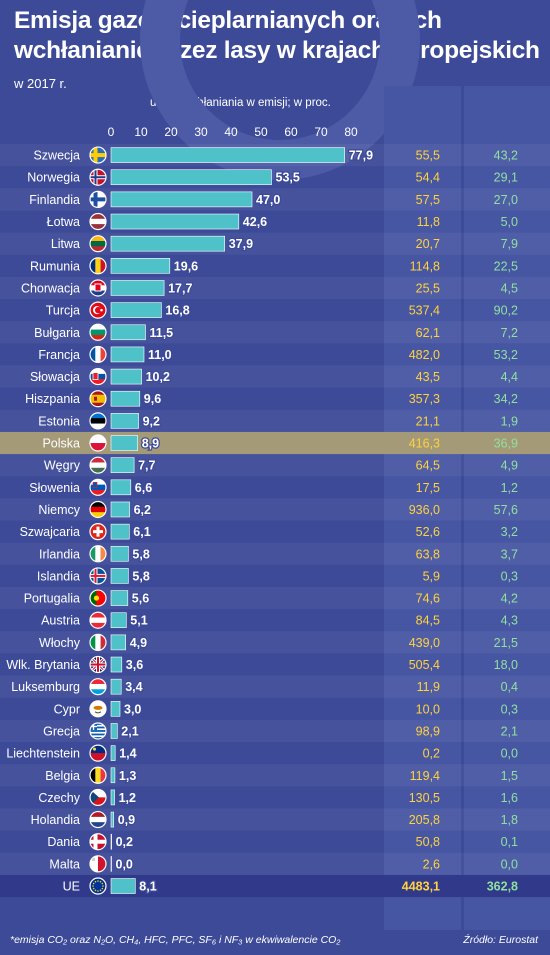  I want to click on emission-value: 20,7, so click(428, 244).